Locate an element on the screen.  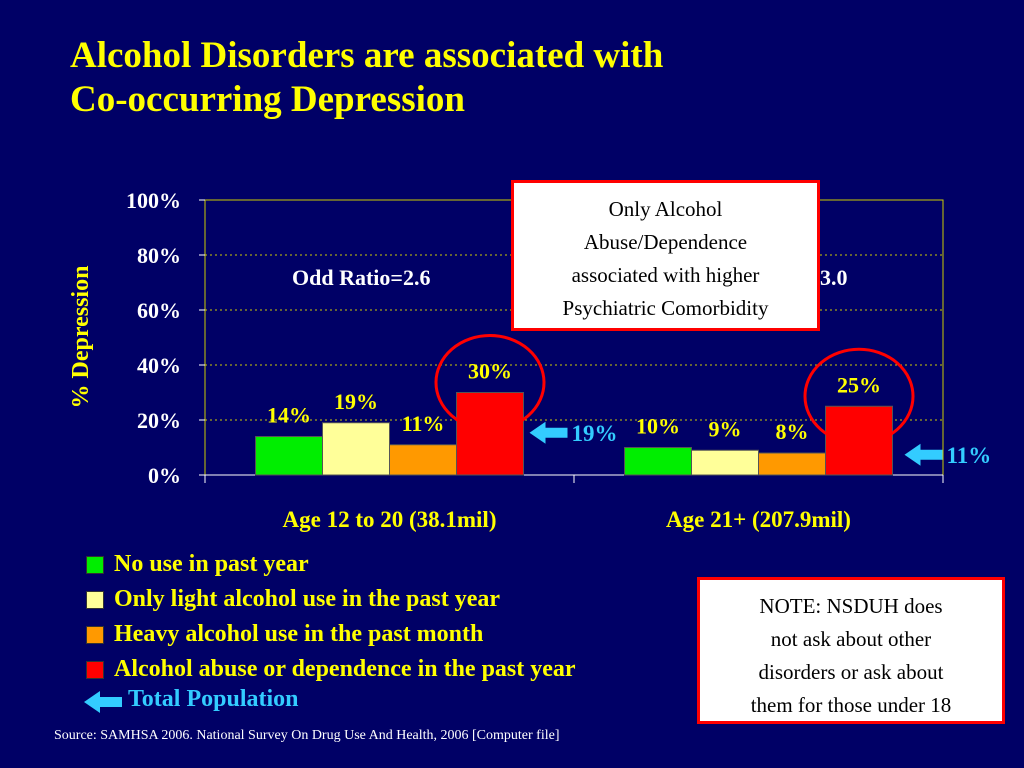
note-line: NOTE: NSDUH does is located at coordinates (851, 606).